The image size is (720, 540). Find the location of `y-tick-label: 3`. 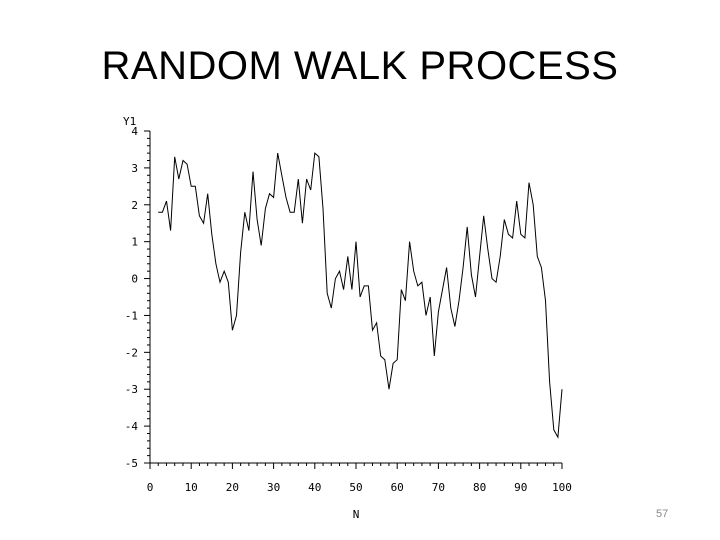

y-tick-label: 3 is located at coordinates (134, 168).